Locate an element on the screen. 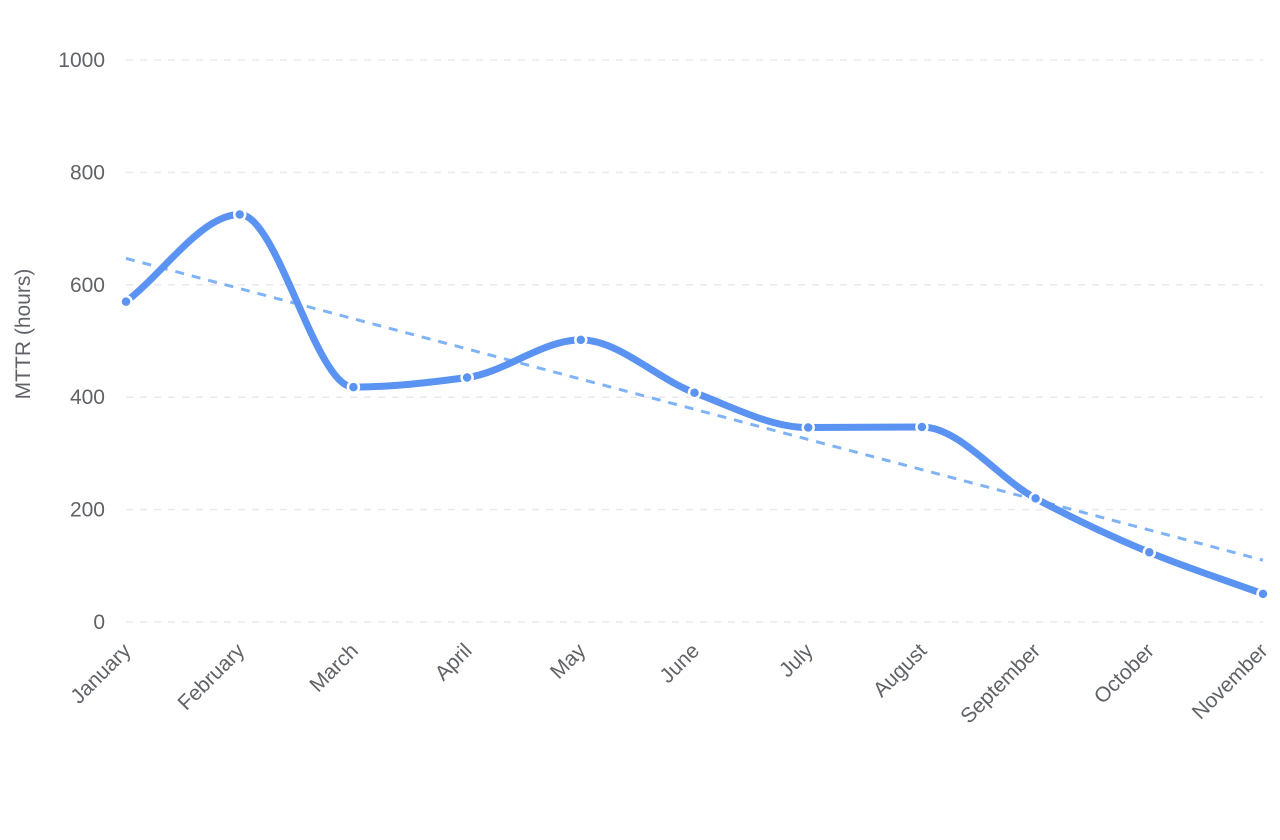  y-tick-label-400: 400 is located at coordinates (87, 397).